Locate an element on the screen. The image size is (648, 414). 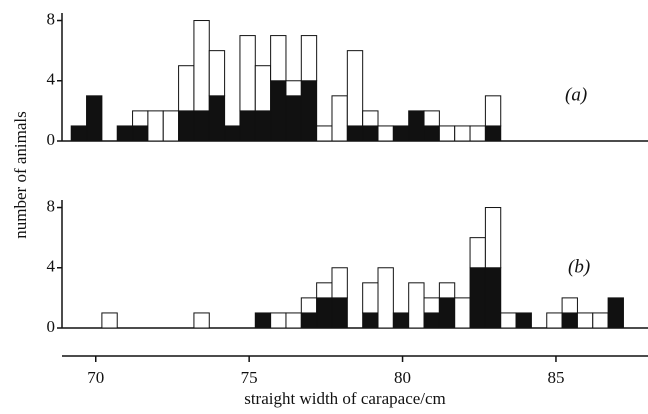
x-tick-label: 75 is located at coordinates (249, 377).